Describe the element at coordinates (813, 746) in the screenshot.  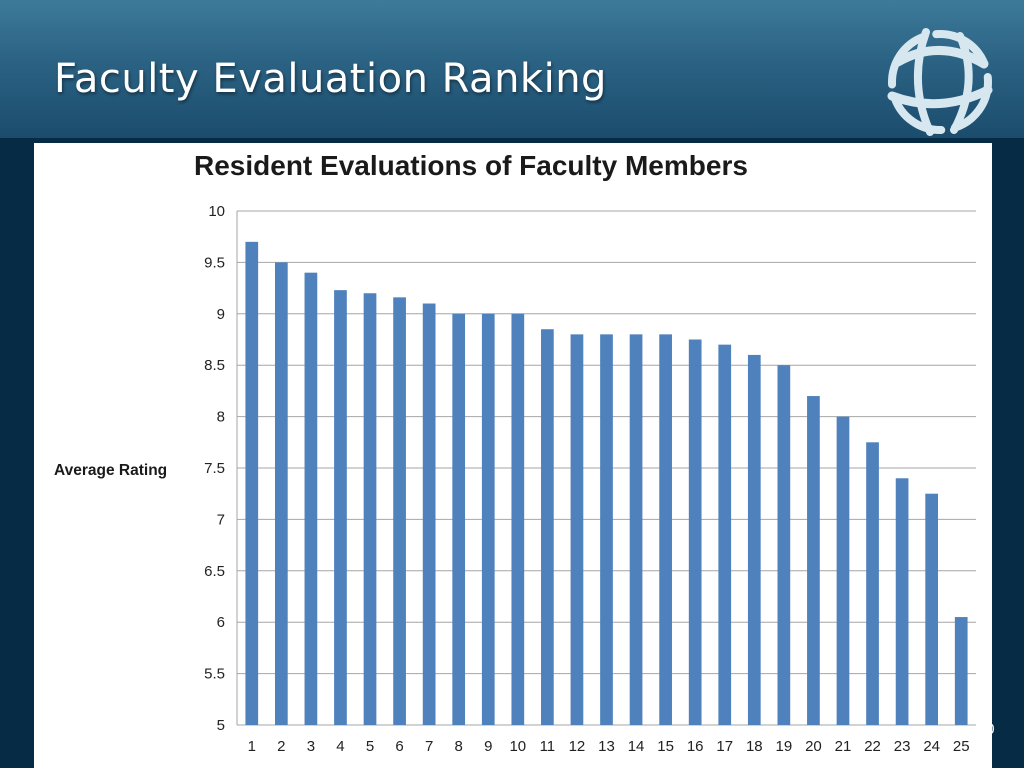
I see `x-tick-label: 20` at that location.